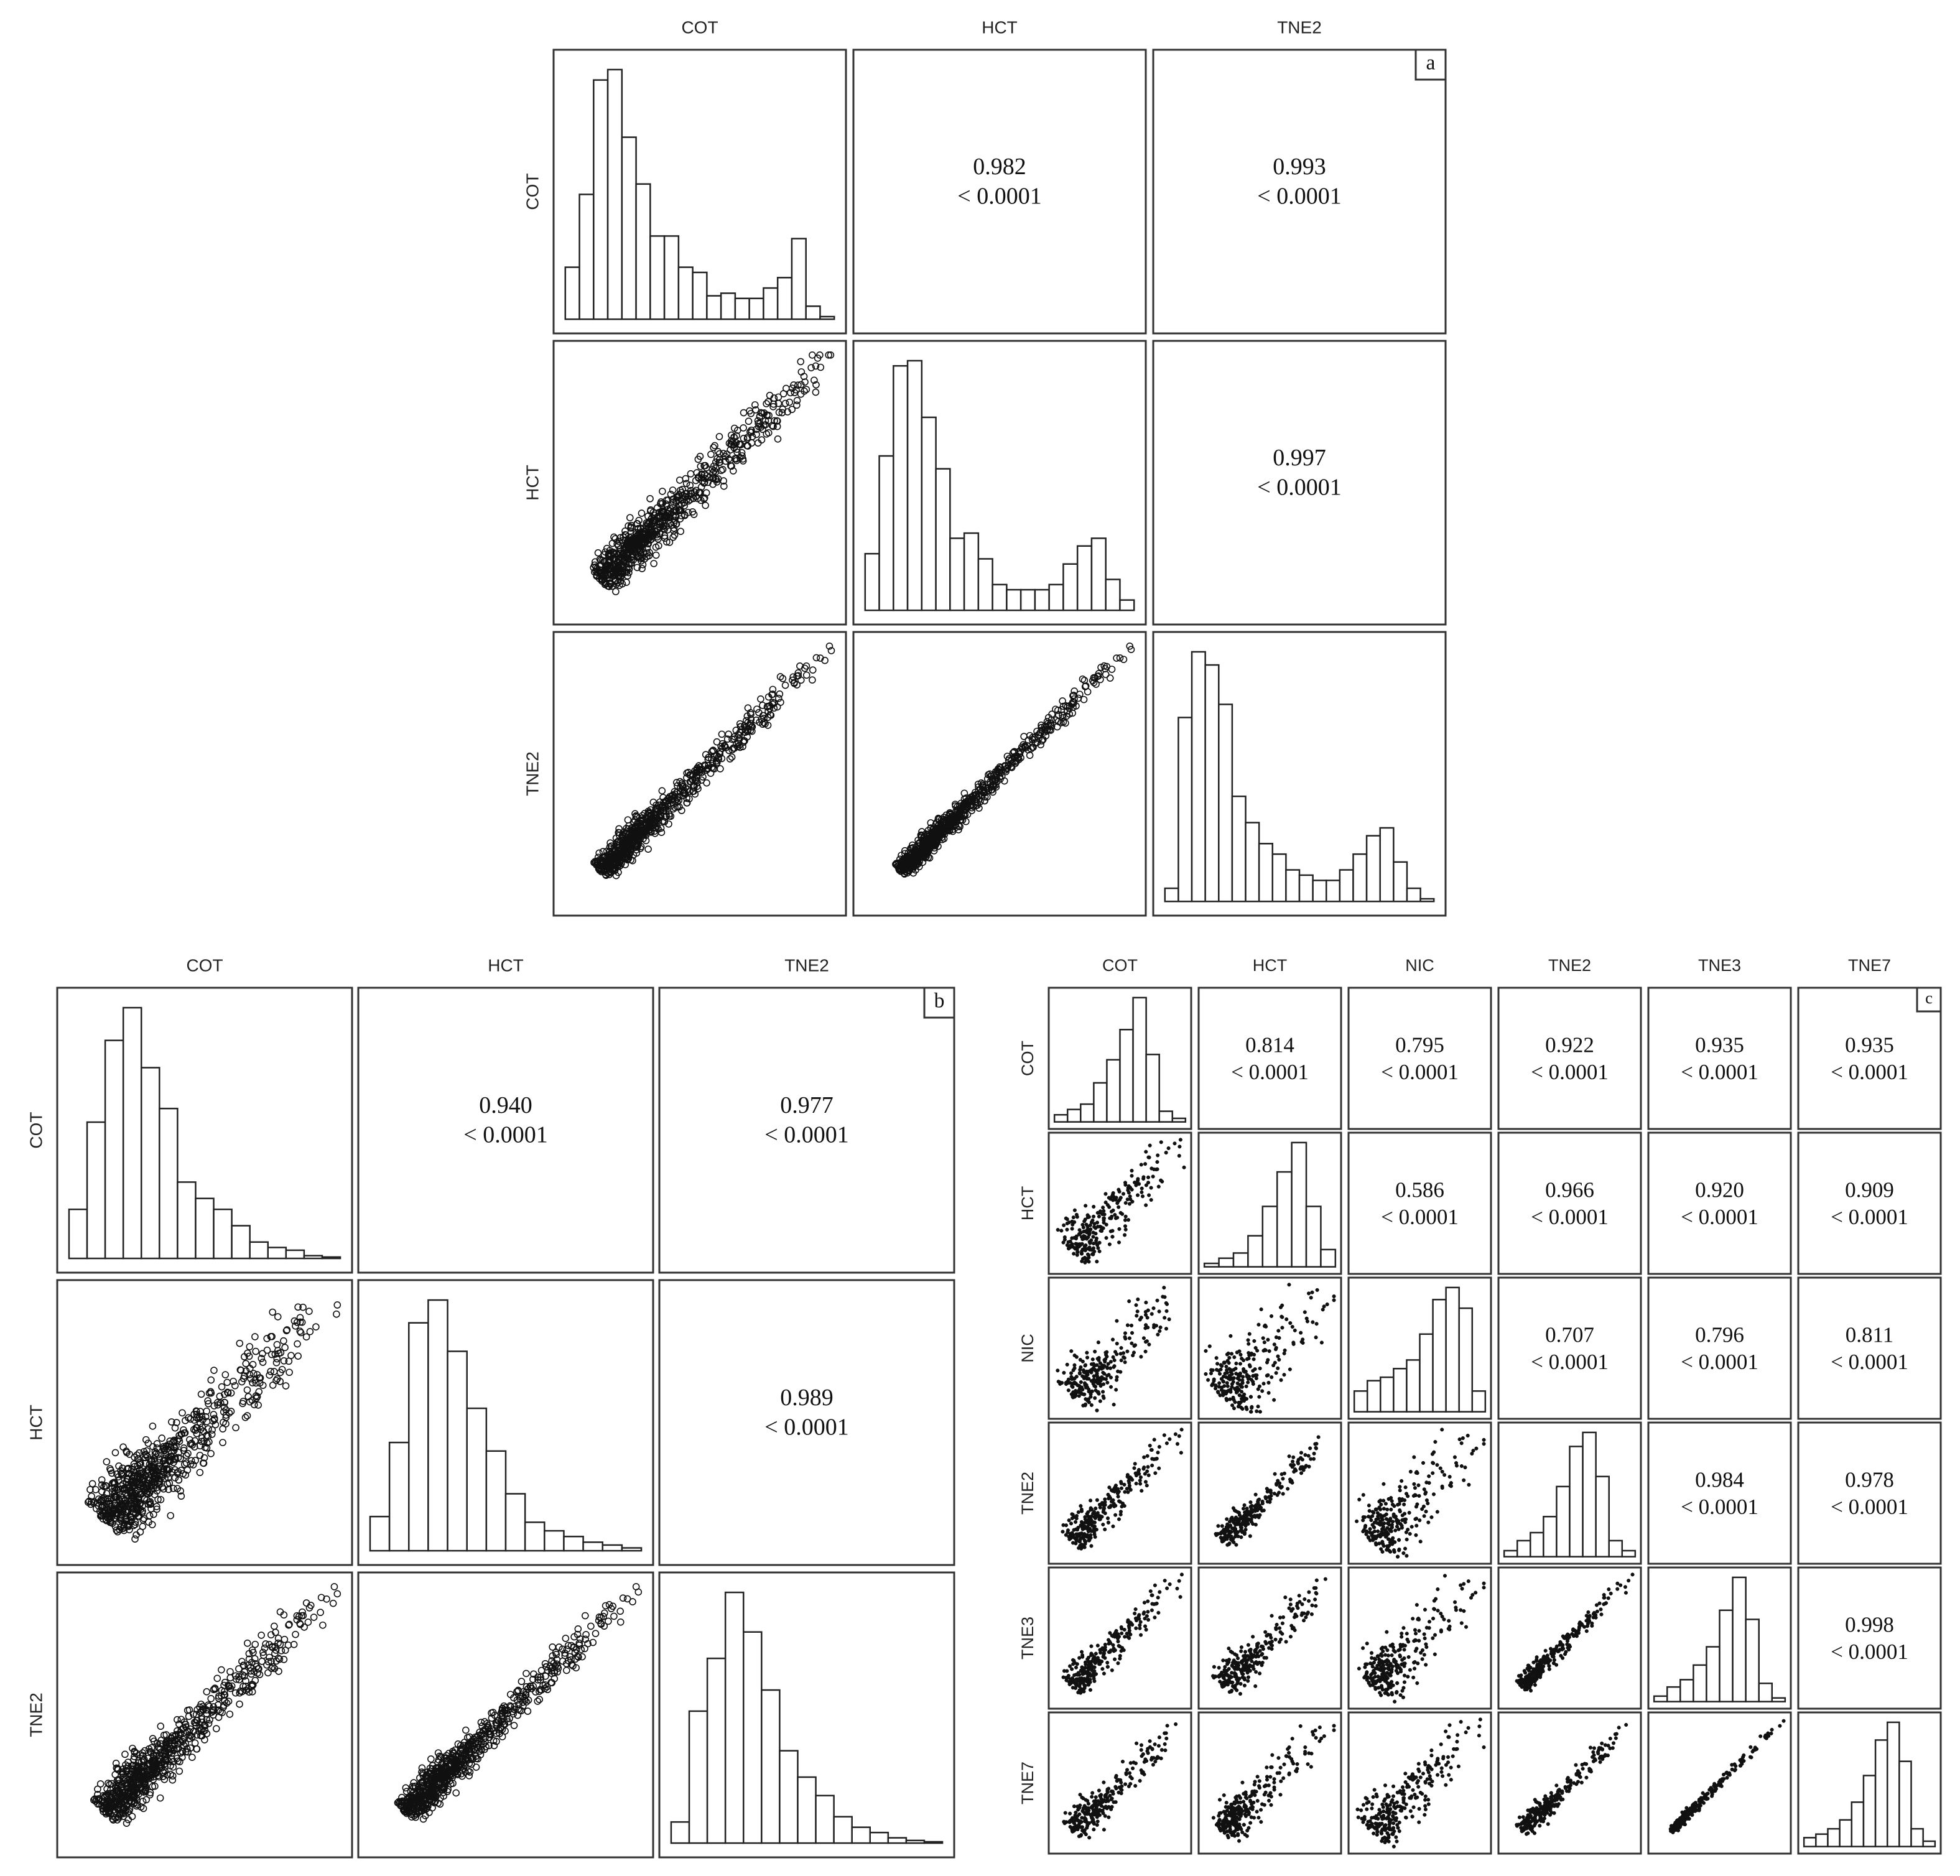 The image size is (1960, 1876). What do you see at coordinates (939, 1001) in the screenshot?
I see `panel-label: b` at bounding box center [939, 1001].